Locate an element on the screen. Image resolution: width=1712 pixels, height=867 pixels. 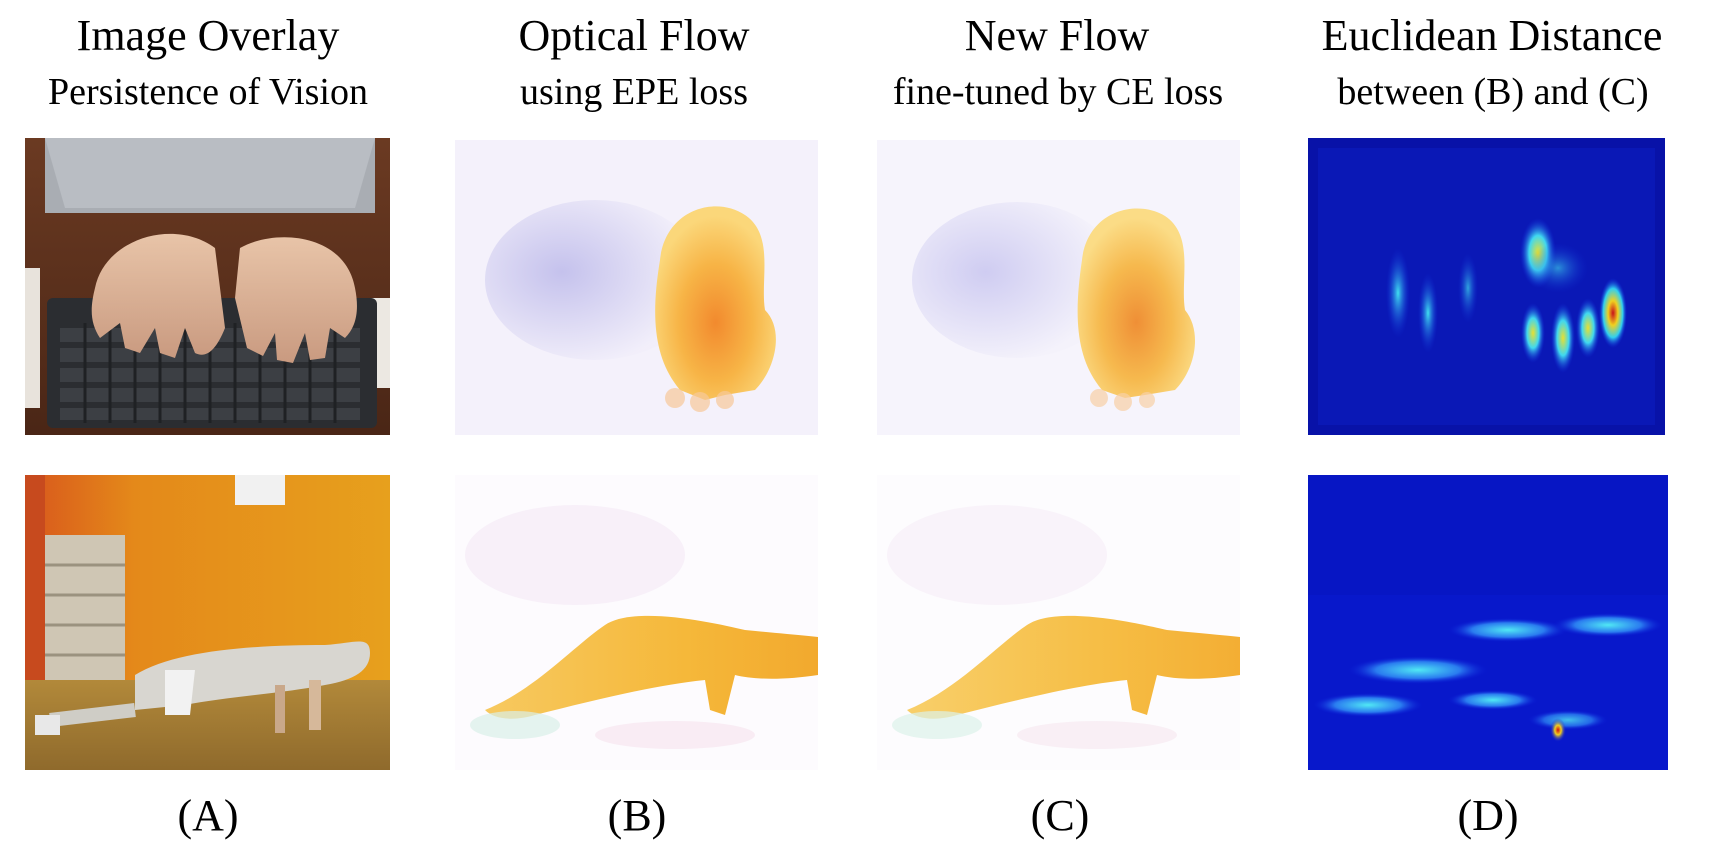
panel-b-flow-typing is located at coordinates (636, 287).